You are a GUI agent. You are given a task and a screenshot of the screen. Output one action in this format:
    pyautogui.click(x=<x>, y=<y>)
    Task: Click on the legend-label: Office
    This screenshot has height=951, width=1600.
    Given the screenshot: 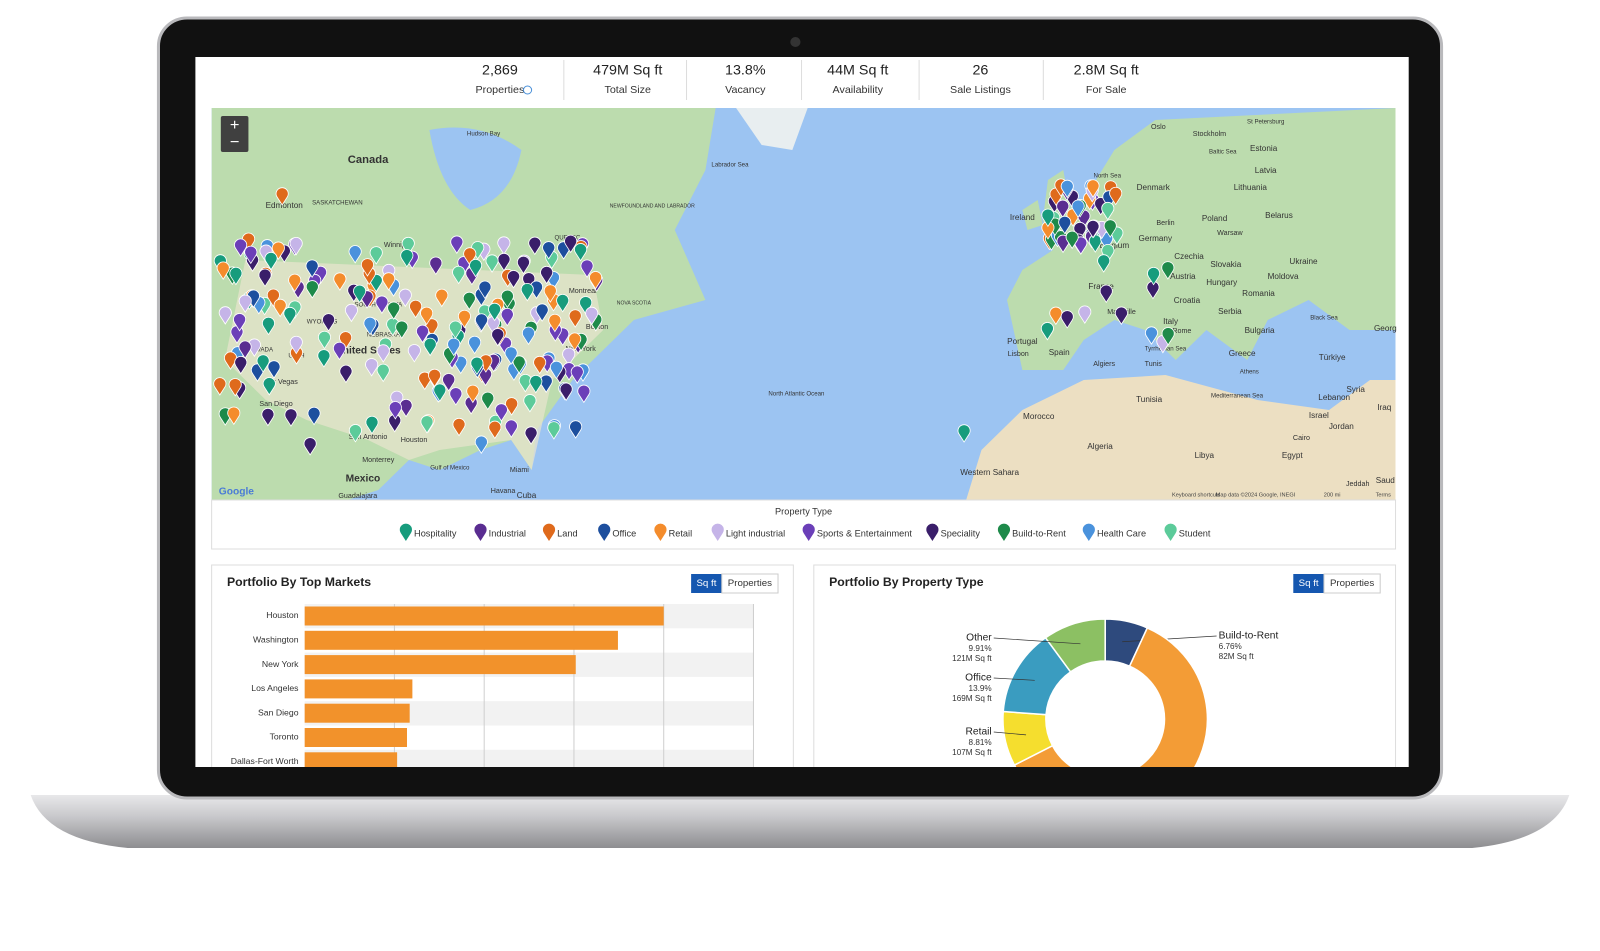 What is the action you would take?
    pyautogui.click(x=624, y=533)
    